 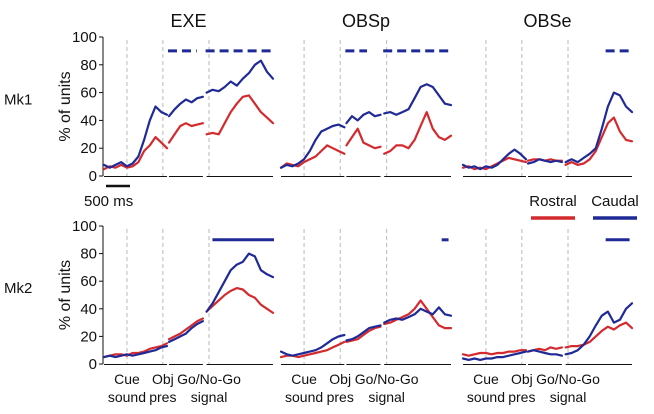 What do you see at coordinates (615, 201) in the screenshot?
I see `legend-label-caudal: Caudal` at bounding box center [615, 201].